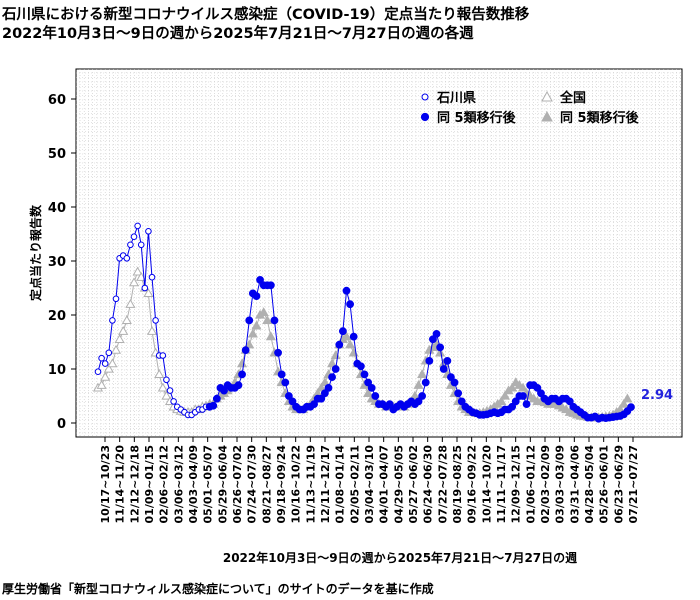  Describe the element at coordinates (208, 484) in the screenshot. I see `x-tick-label: 05/01~05/07` at that location.